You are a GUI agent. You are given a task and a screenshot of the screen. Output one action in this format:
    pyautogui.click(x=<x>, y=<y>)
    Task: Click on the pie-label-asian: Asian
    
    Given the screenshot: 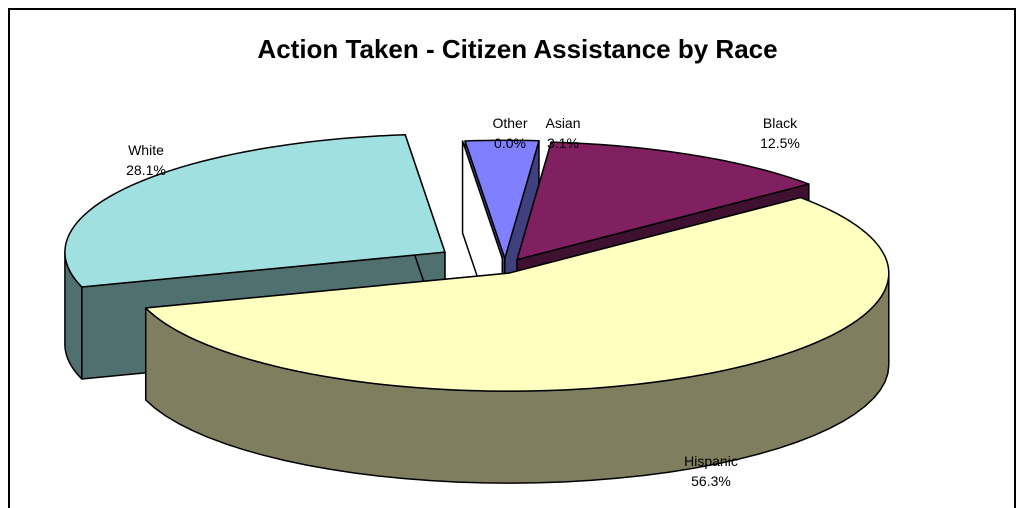 What is the action you would take?
    pyautogui.click(x=562, y=123)
    